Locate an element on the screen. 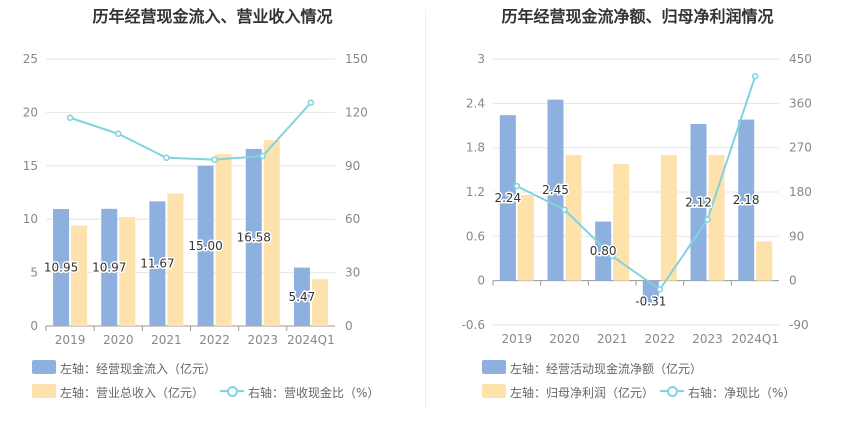 This screenshot has height=437, width=850. y-left-tick-label: 0.6 is located at coordinates (475, 236).